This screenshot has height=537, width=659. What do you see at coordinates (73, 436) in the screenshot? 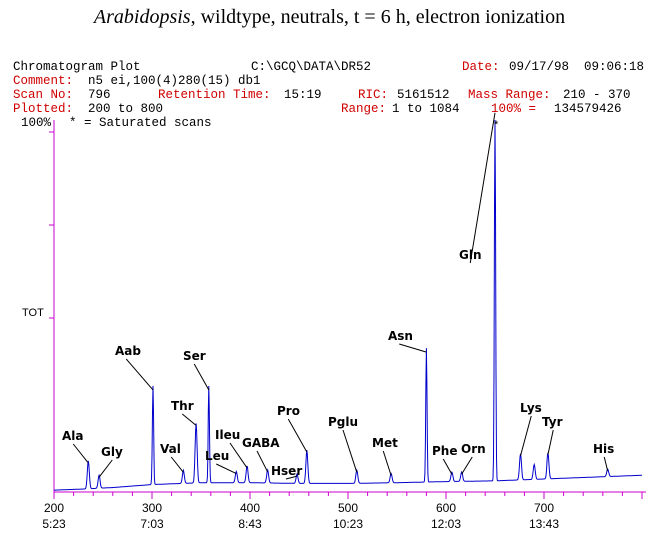
I see `peak-label-ala: Ala` at bounding box center [73, 436].